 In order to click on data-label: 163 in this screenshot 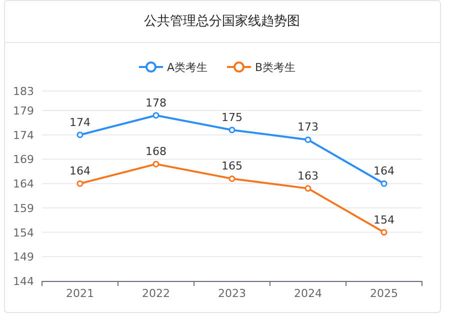, I will do `click(308, 175)`.